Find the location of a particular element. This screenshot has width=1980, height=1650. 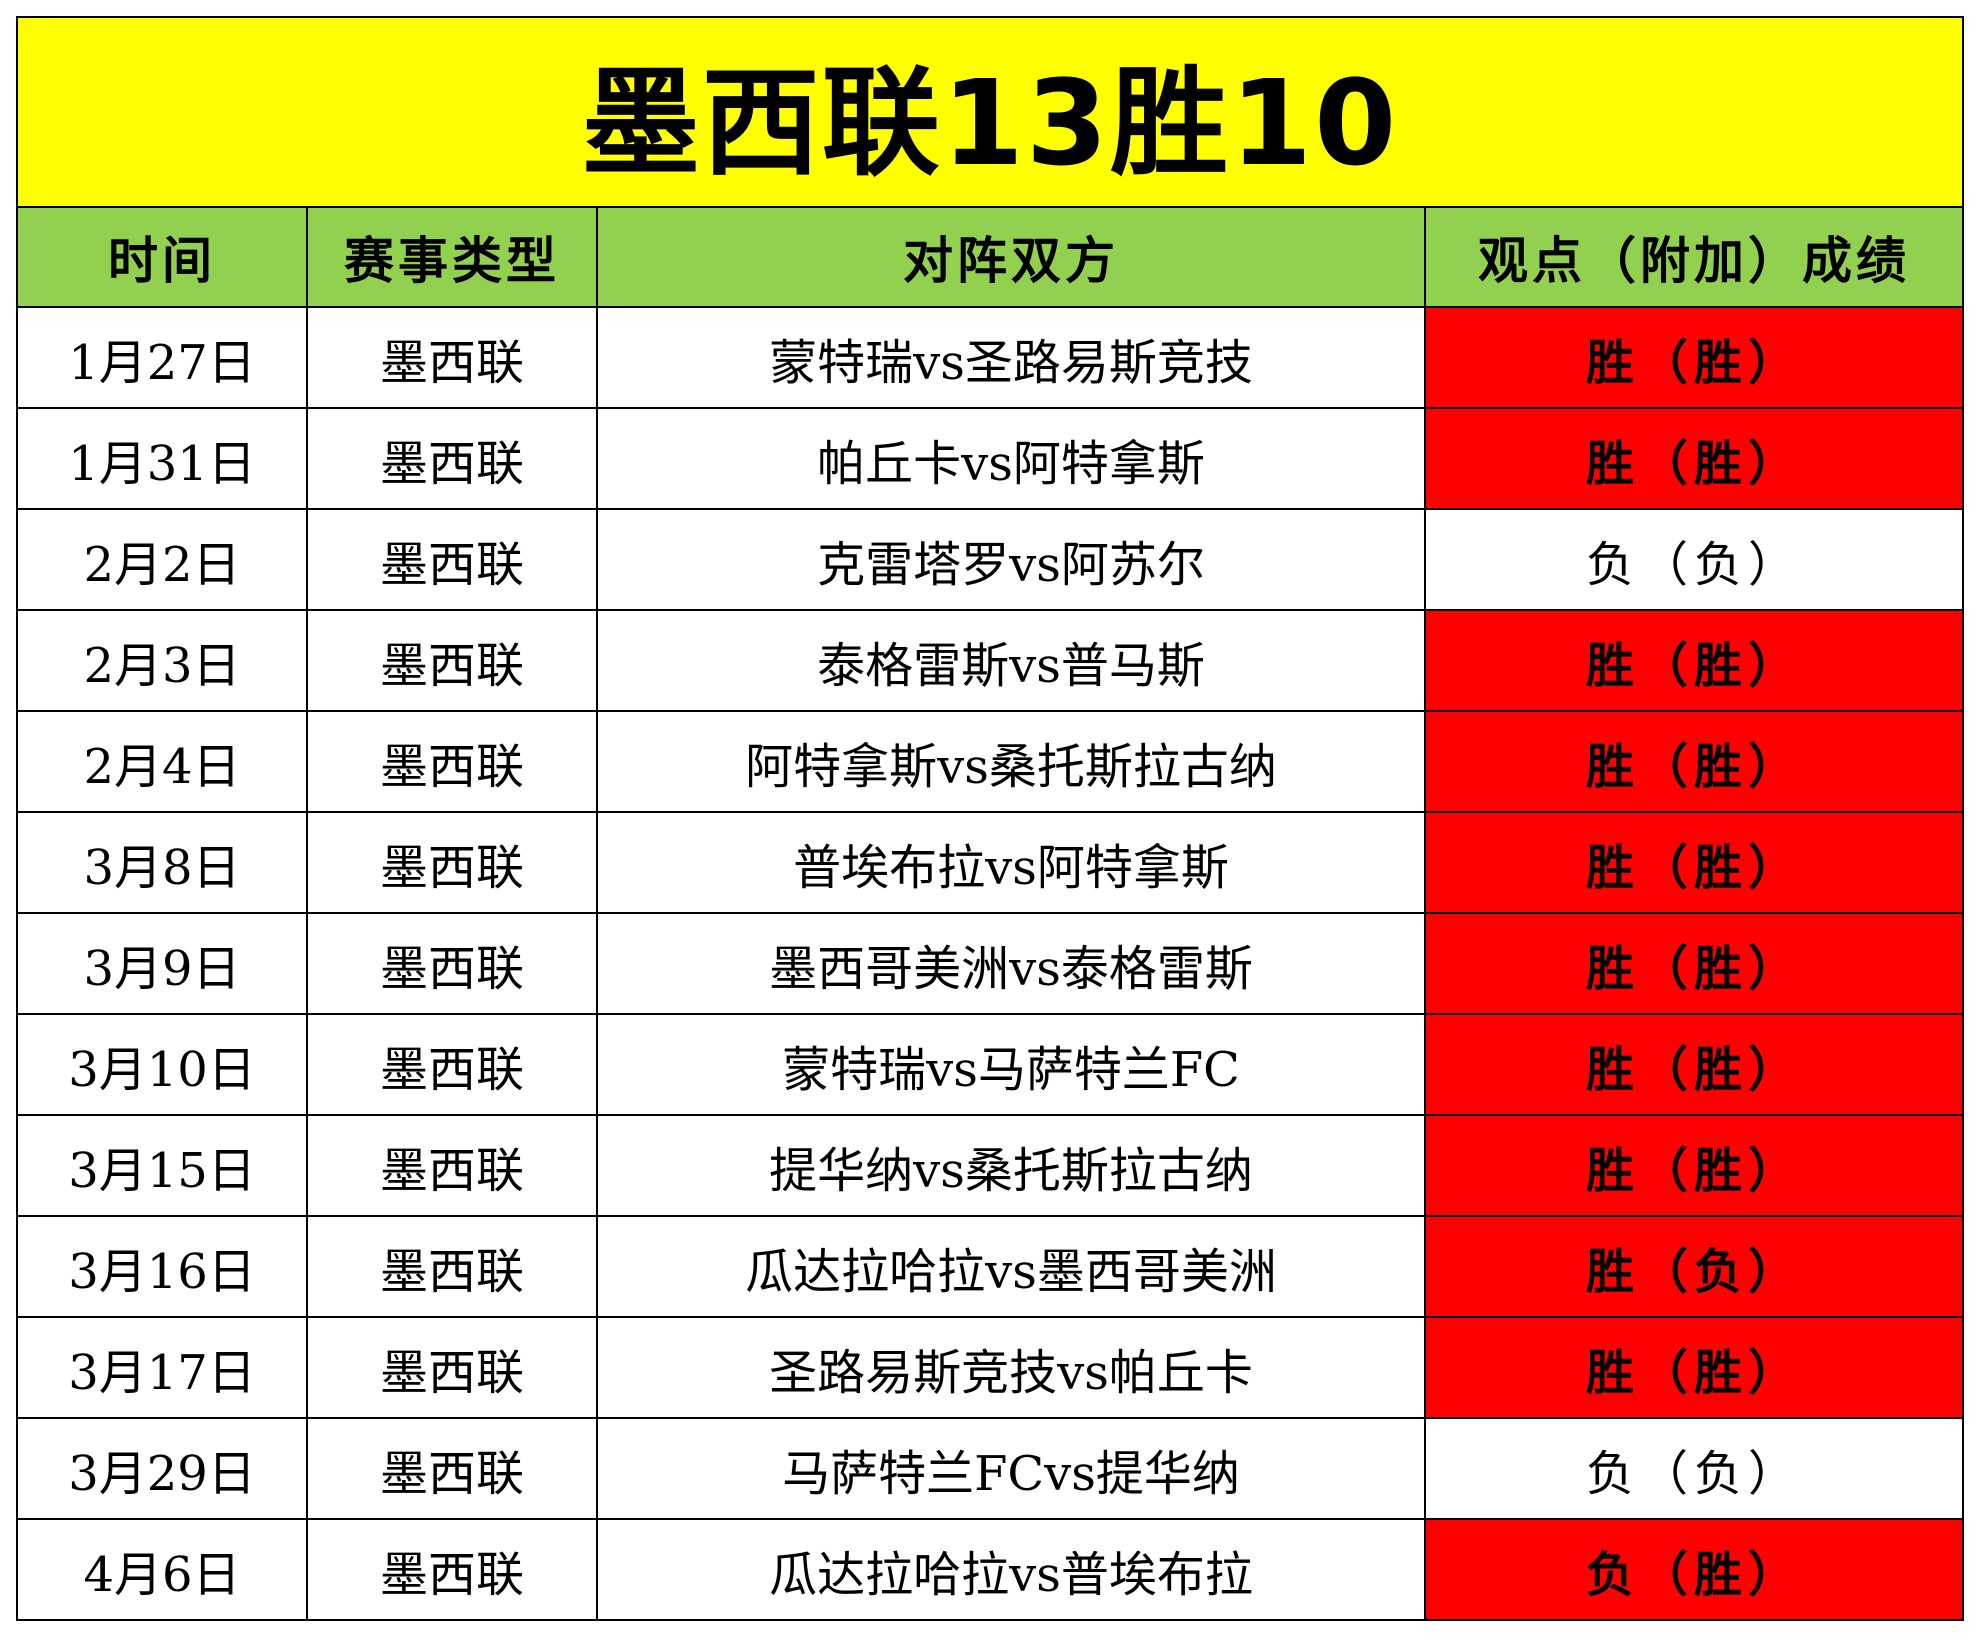

table-row: 3月9日 墨西联 墨西哥美洲vs泰格雷斯 胜（胜） is located at coordinates (990, 963).